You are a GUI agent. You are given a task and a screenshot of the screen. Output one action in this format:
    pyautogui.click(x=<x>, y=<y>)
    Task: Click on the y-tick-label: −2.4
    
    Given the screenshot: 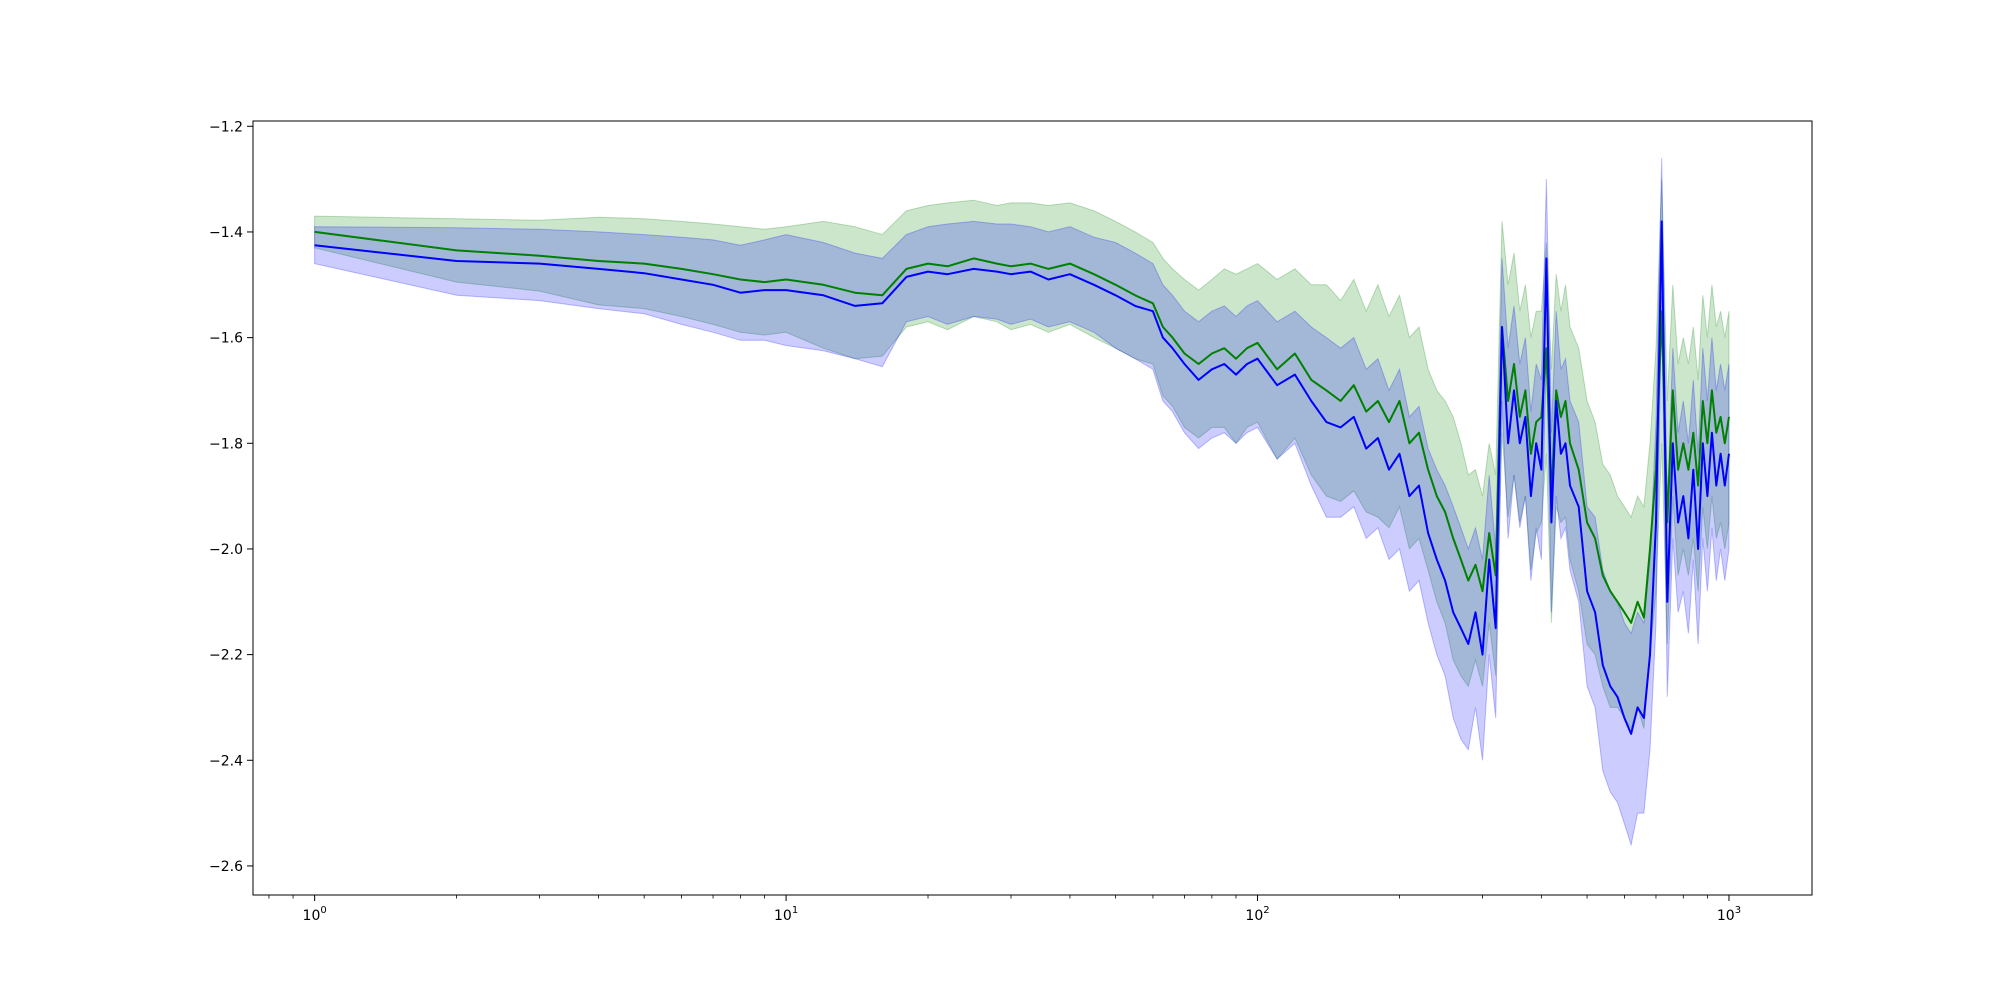 What is the action you would take?
    pyautogui.click(x=226, y=761)
    